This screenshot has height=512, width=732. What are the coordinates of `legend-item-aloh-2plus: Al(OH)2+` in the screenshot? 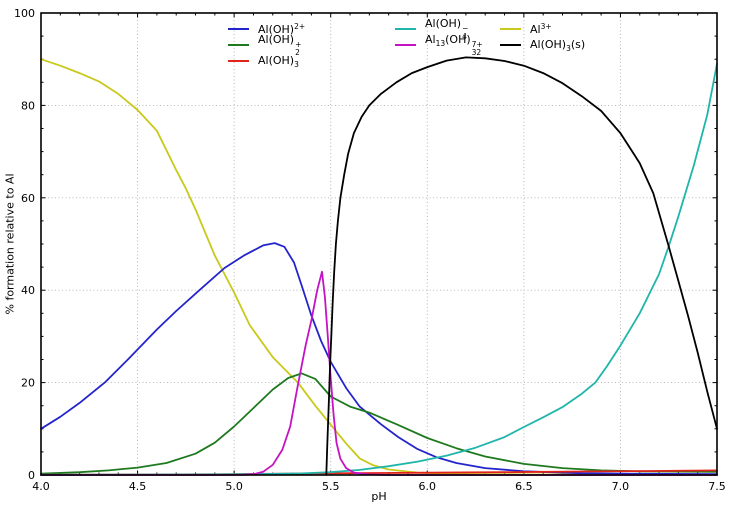 It's located at (311, 29).